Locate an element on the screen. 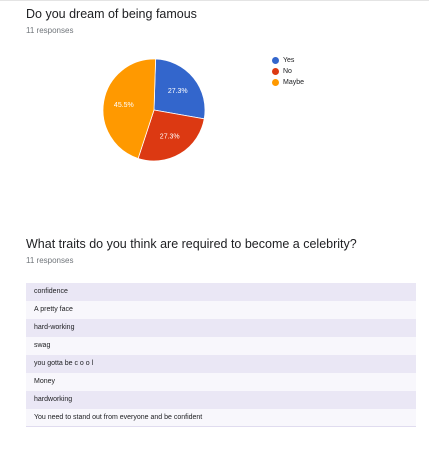  legend-item-maybe: Maybe is located at coordinates (288, 82).